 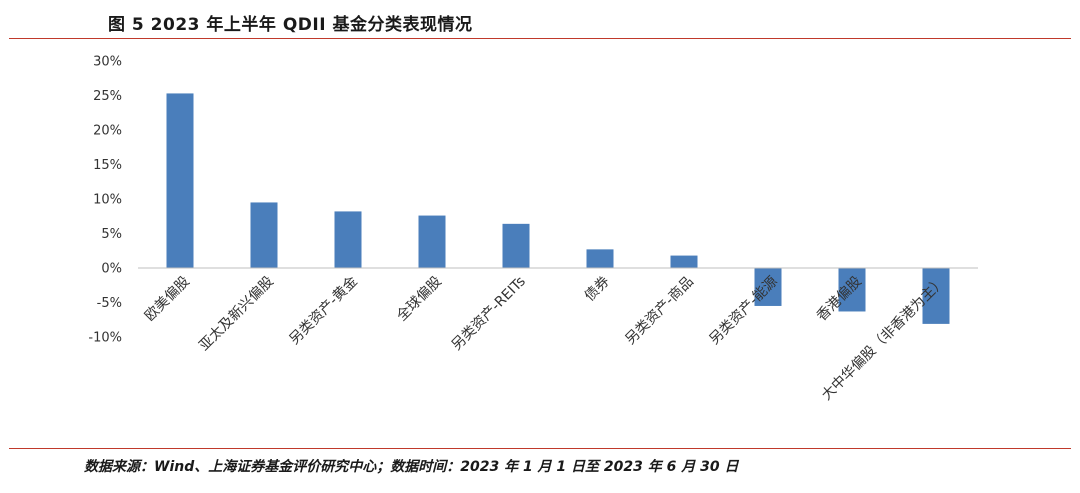 What do you see at coordinates (489, 314) in the screenshot?
I see `category-label: 另类资产-REITs` at bounding box center [489, 314].